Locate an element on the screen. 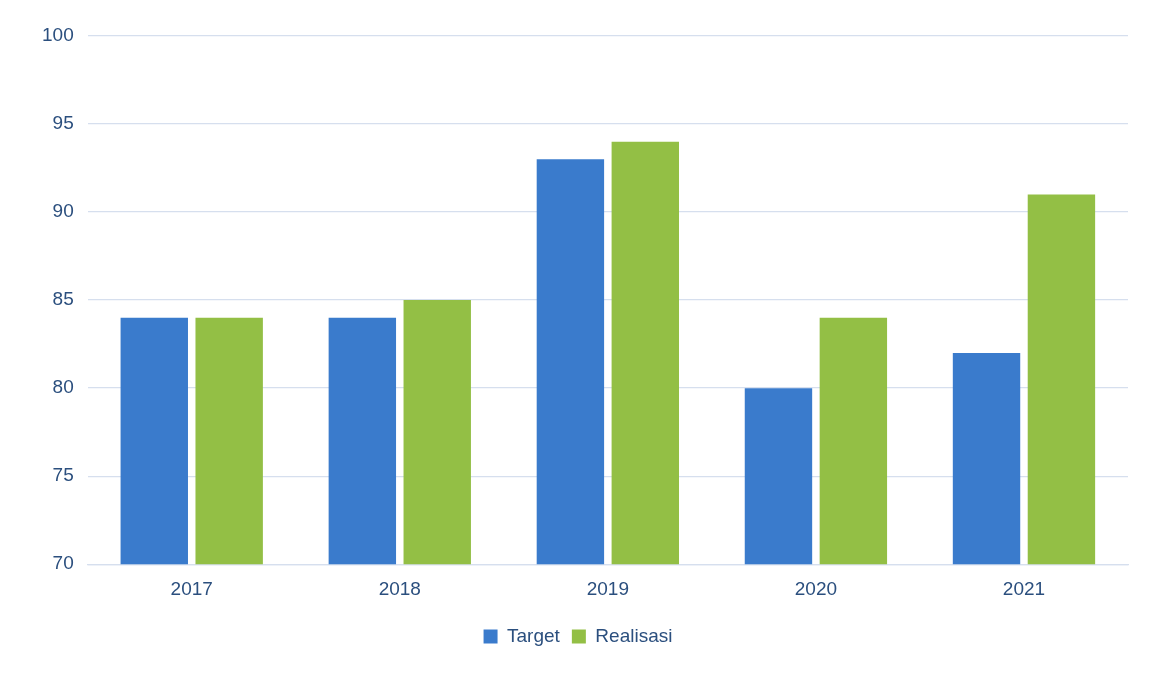 The width and height of the screenshot is (1156, 675). x-tick-label: 2019 is located at coordinates (607, 588).